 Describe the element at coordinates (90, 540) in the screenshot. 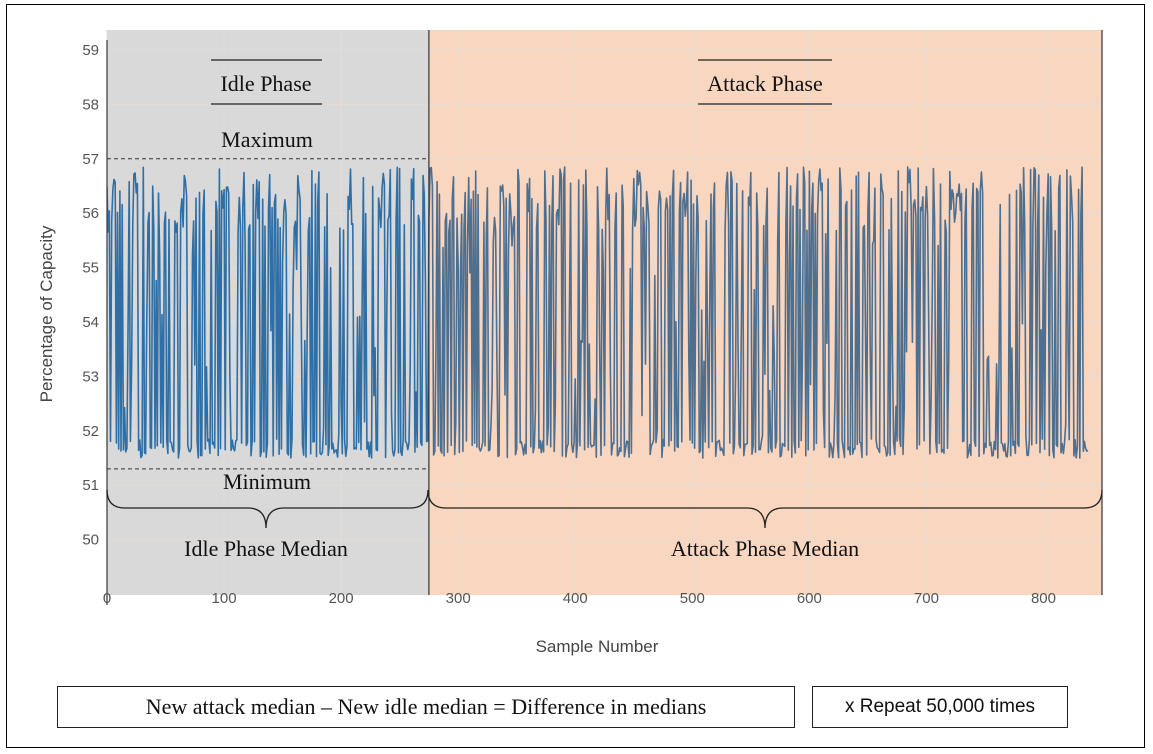

I see `y-tick-label: 50` at that location.